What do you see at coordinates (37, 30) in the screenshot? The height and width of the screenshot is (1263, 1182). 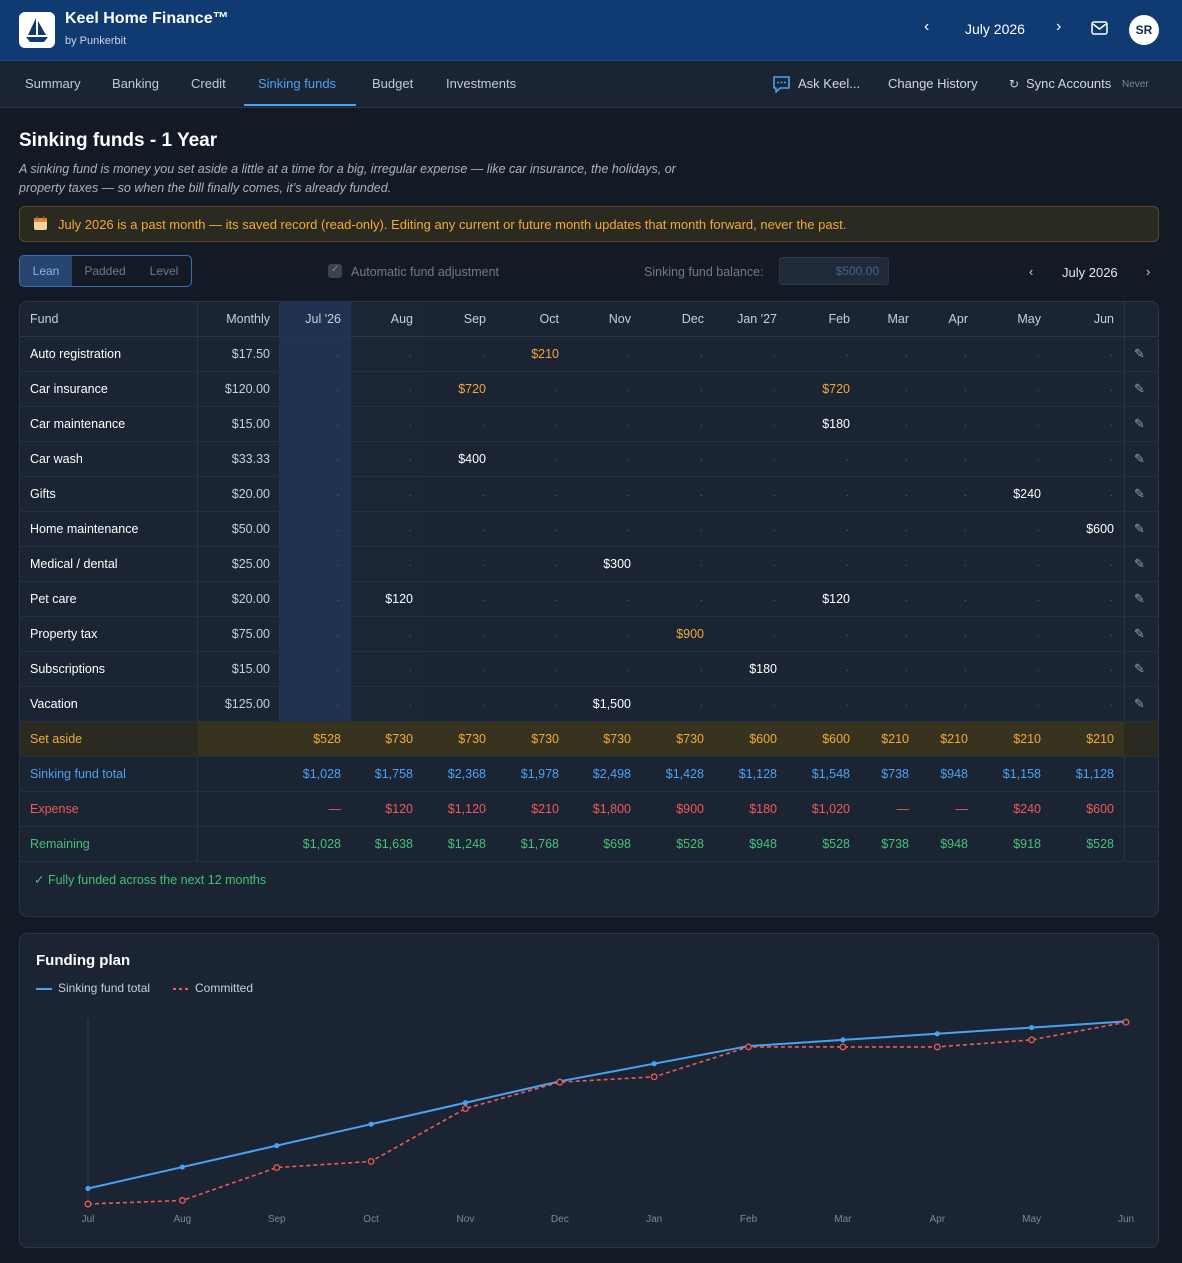 I see `app-logo` at bounding box center [37, 30].